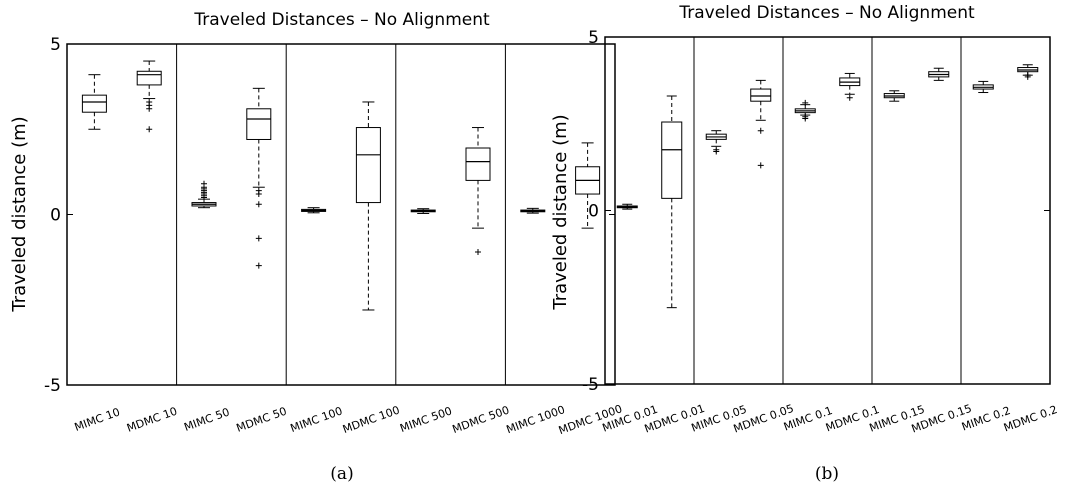 Image resolution: width=1069 pixels, height=491 pixels. I want to click on figure-caption: (a), so click(341, 474).